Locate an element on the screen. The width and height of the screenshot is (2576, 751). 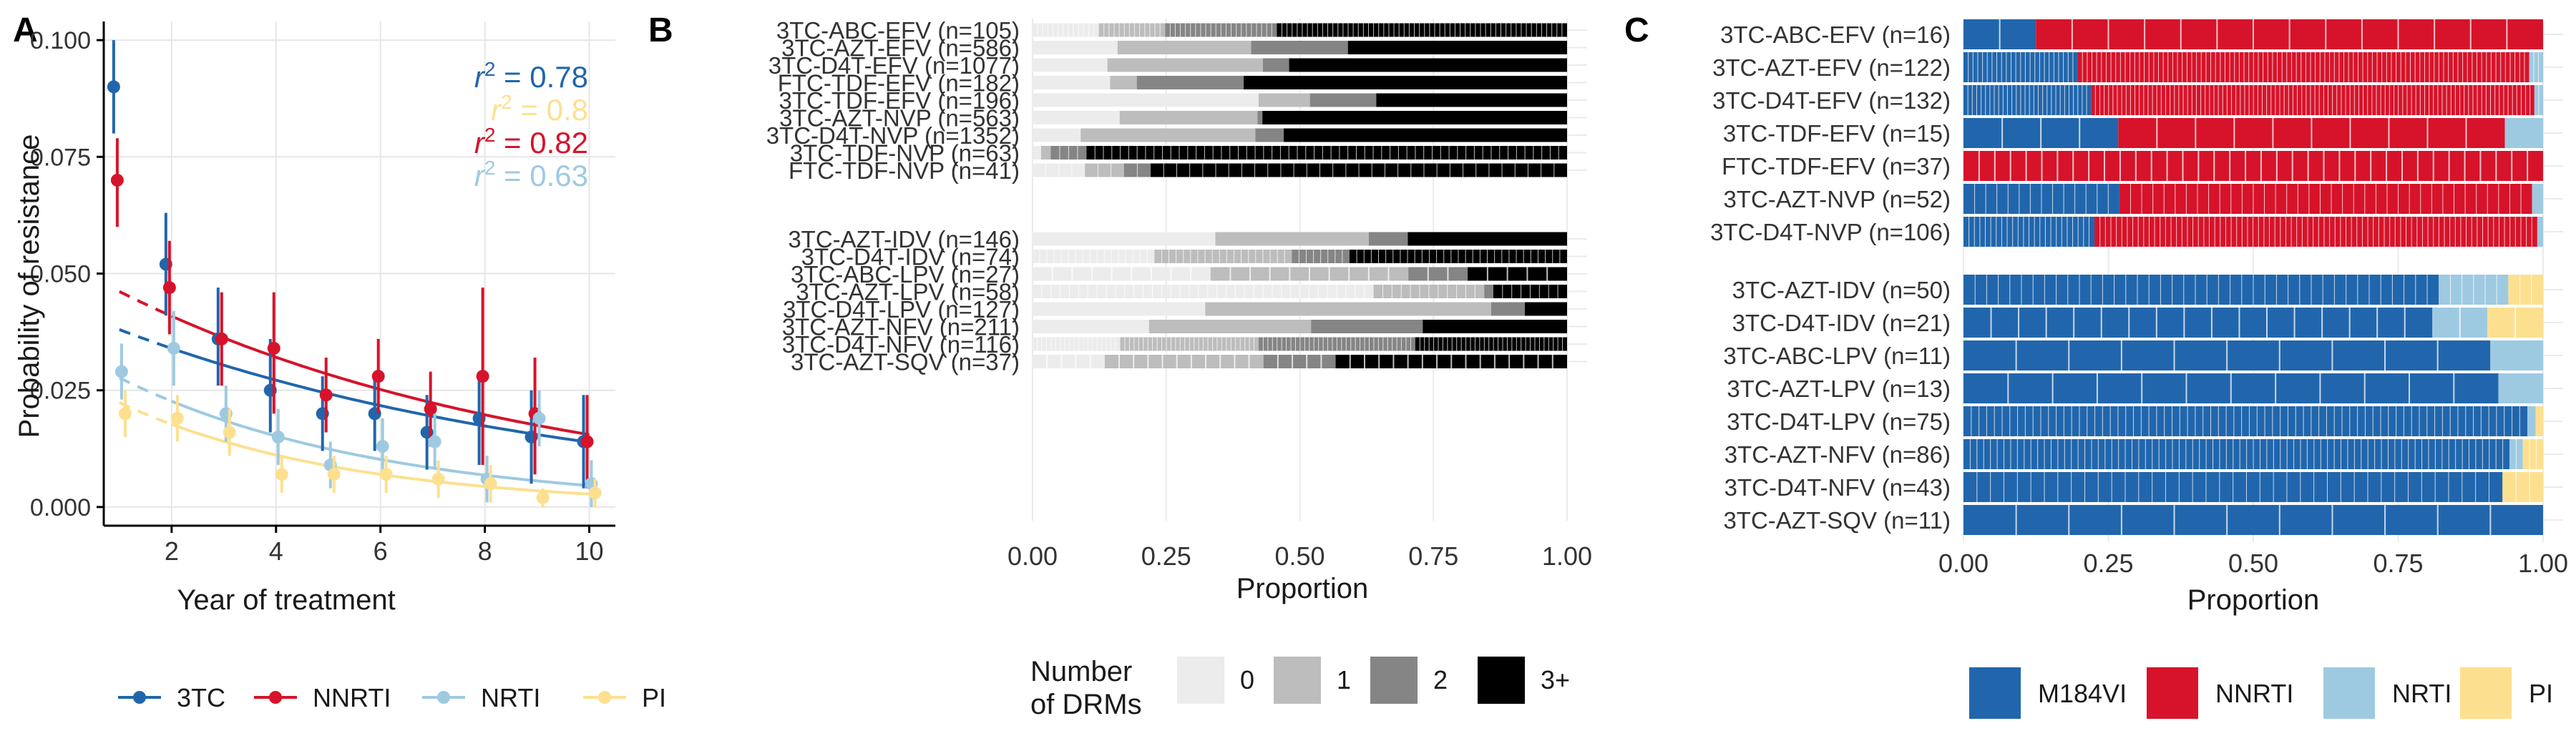
panel-c-legend: M184VI NNRTI NRTI PI is located at coordinates (2261, 693).